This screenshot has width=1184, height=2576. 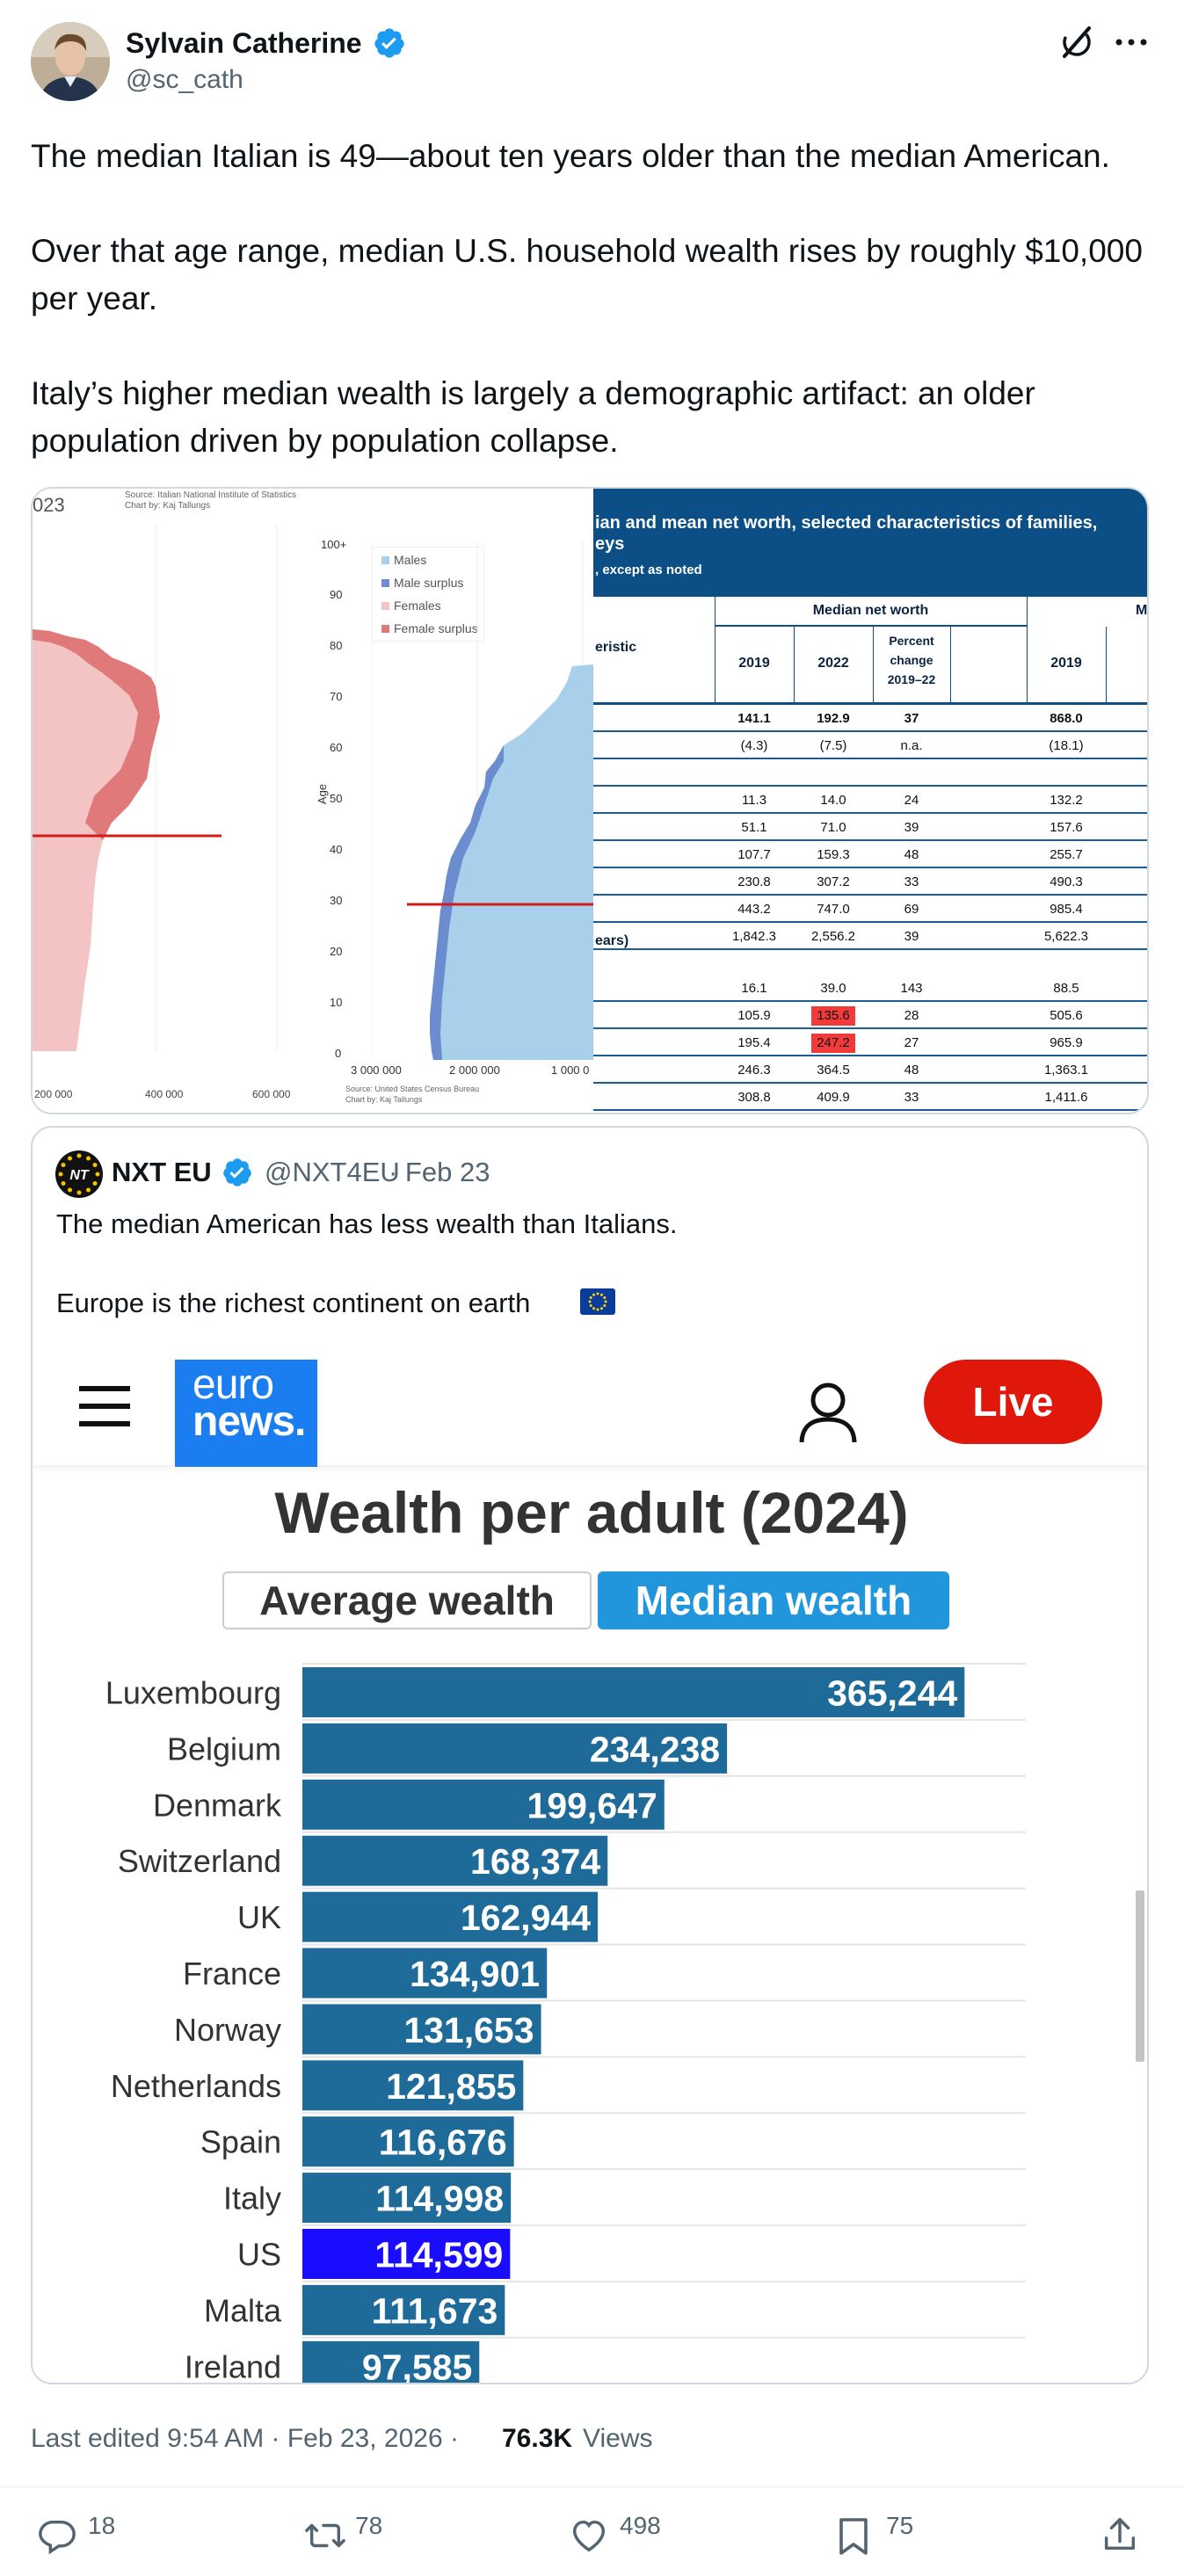 What do you see at coordinates (455, 1860) in the screenshot?
I see `bar-switzerland` at bounding box center [455, 1860].